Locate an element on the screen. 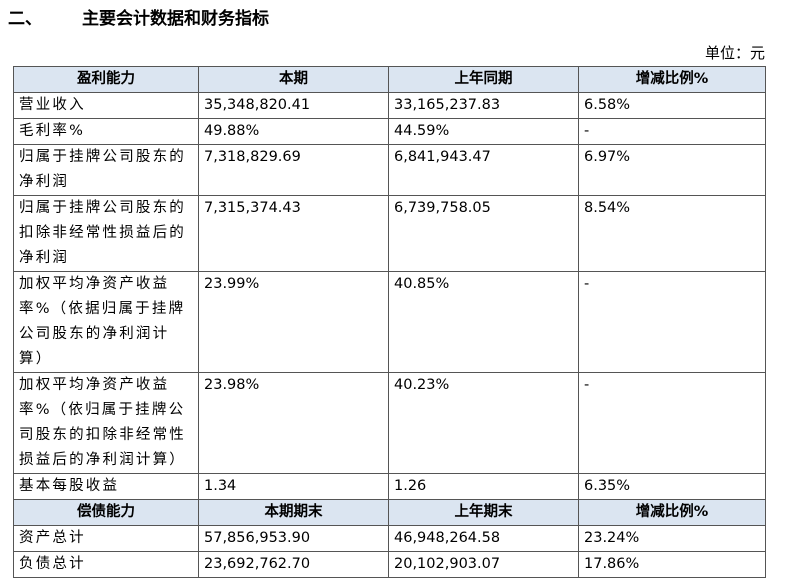 The height and width of the screenshot is (578, 785). row-label: 归属于挂牌公司股东的净利润 is located at coordinates (106, 170).